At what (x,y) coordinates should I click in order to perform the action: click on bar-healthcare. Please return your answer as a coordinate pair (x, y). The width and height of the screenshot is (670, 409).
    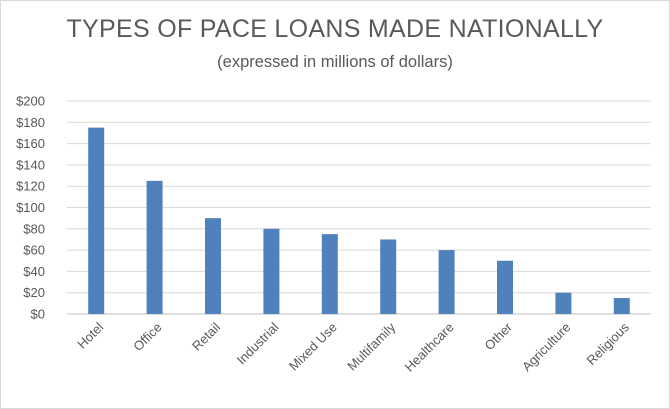
    Looking at the image, I should click on (446, 282).